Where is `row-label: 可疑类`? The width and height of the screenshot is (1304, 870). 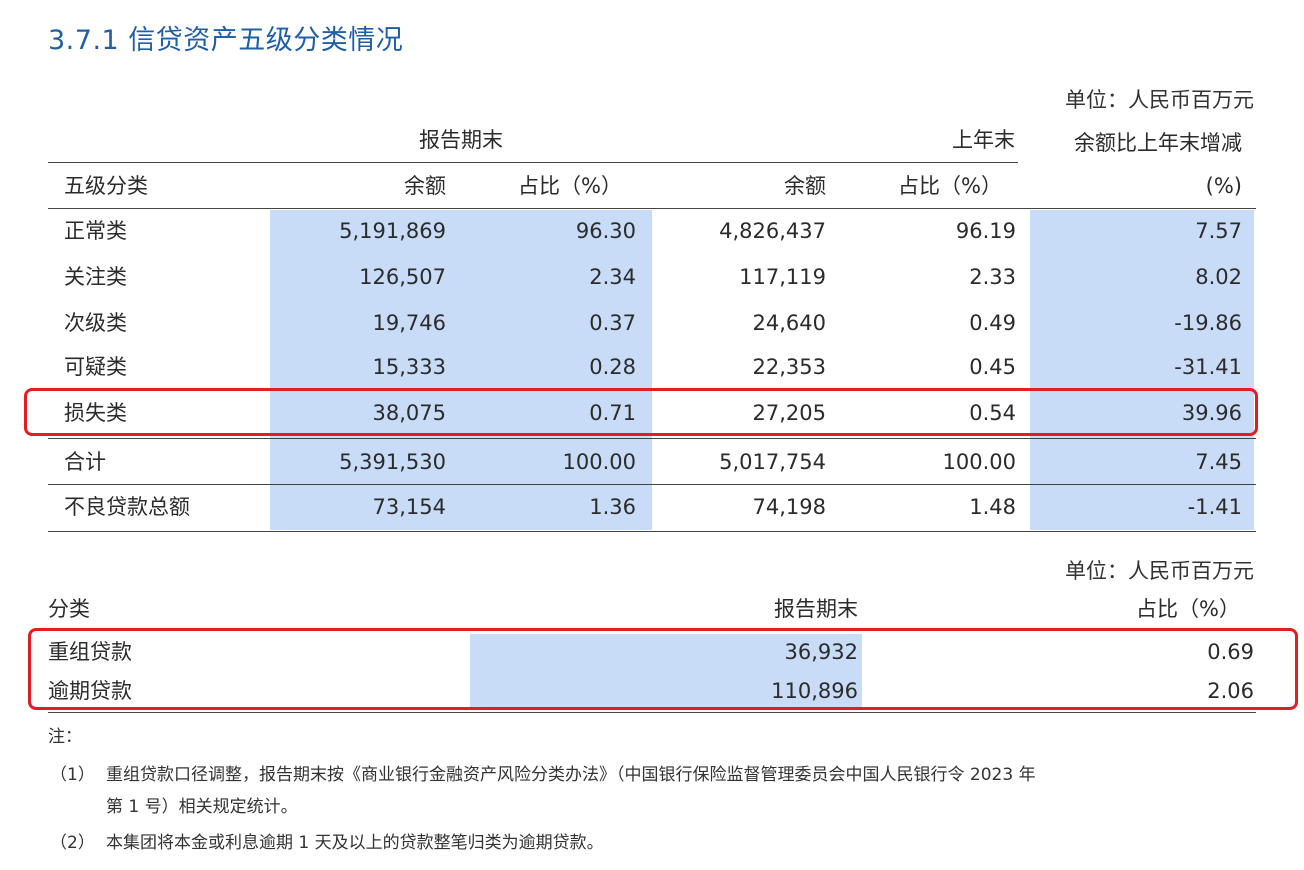 row-label: 可疑类 is located at coordinates (95, 367).